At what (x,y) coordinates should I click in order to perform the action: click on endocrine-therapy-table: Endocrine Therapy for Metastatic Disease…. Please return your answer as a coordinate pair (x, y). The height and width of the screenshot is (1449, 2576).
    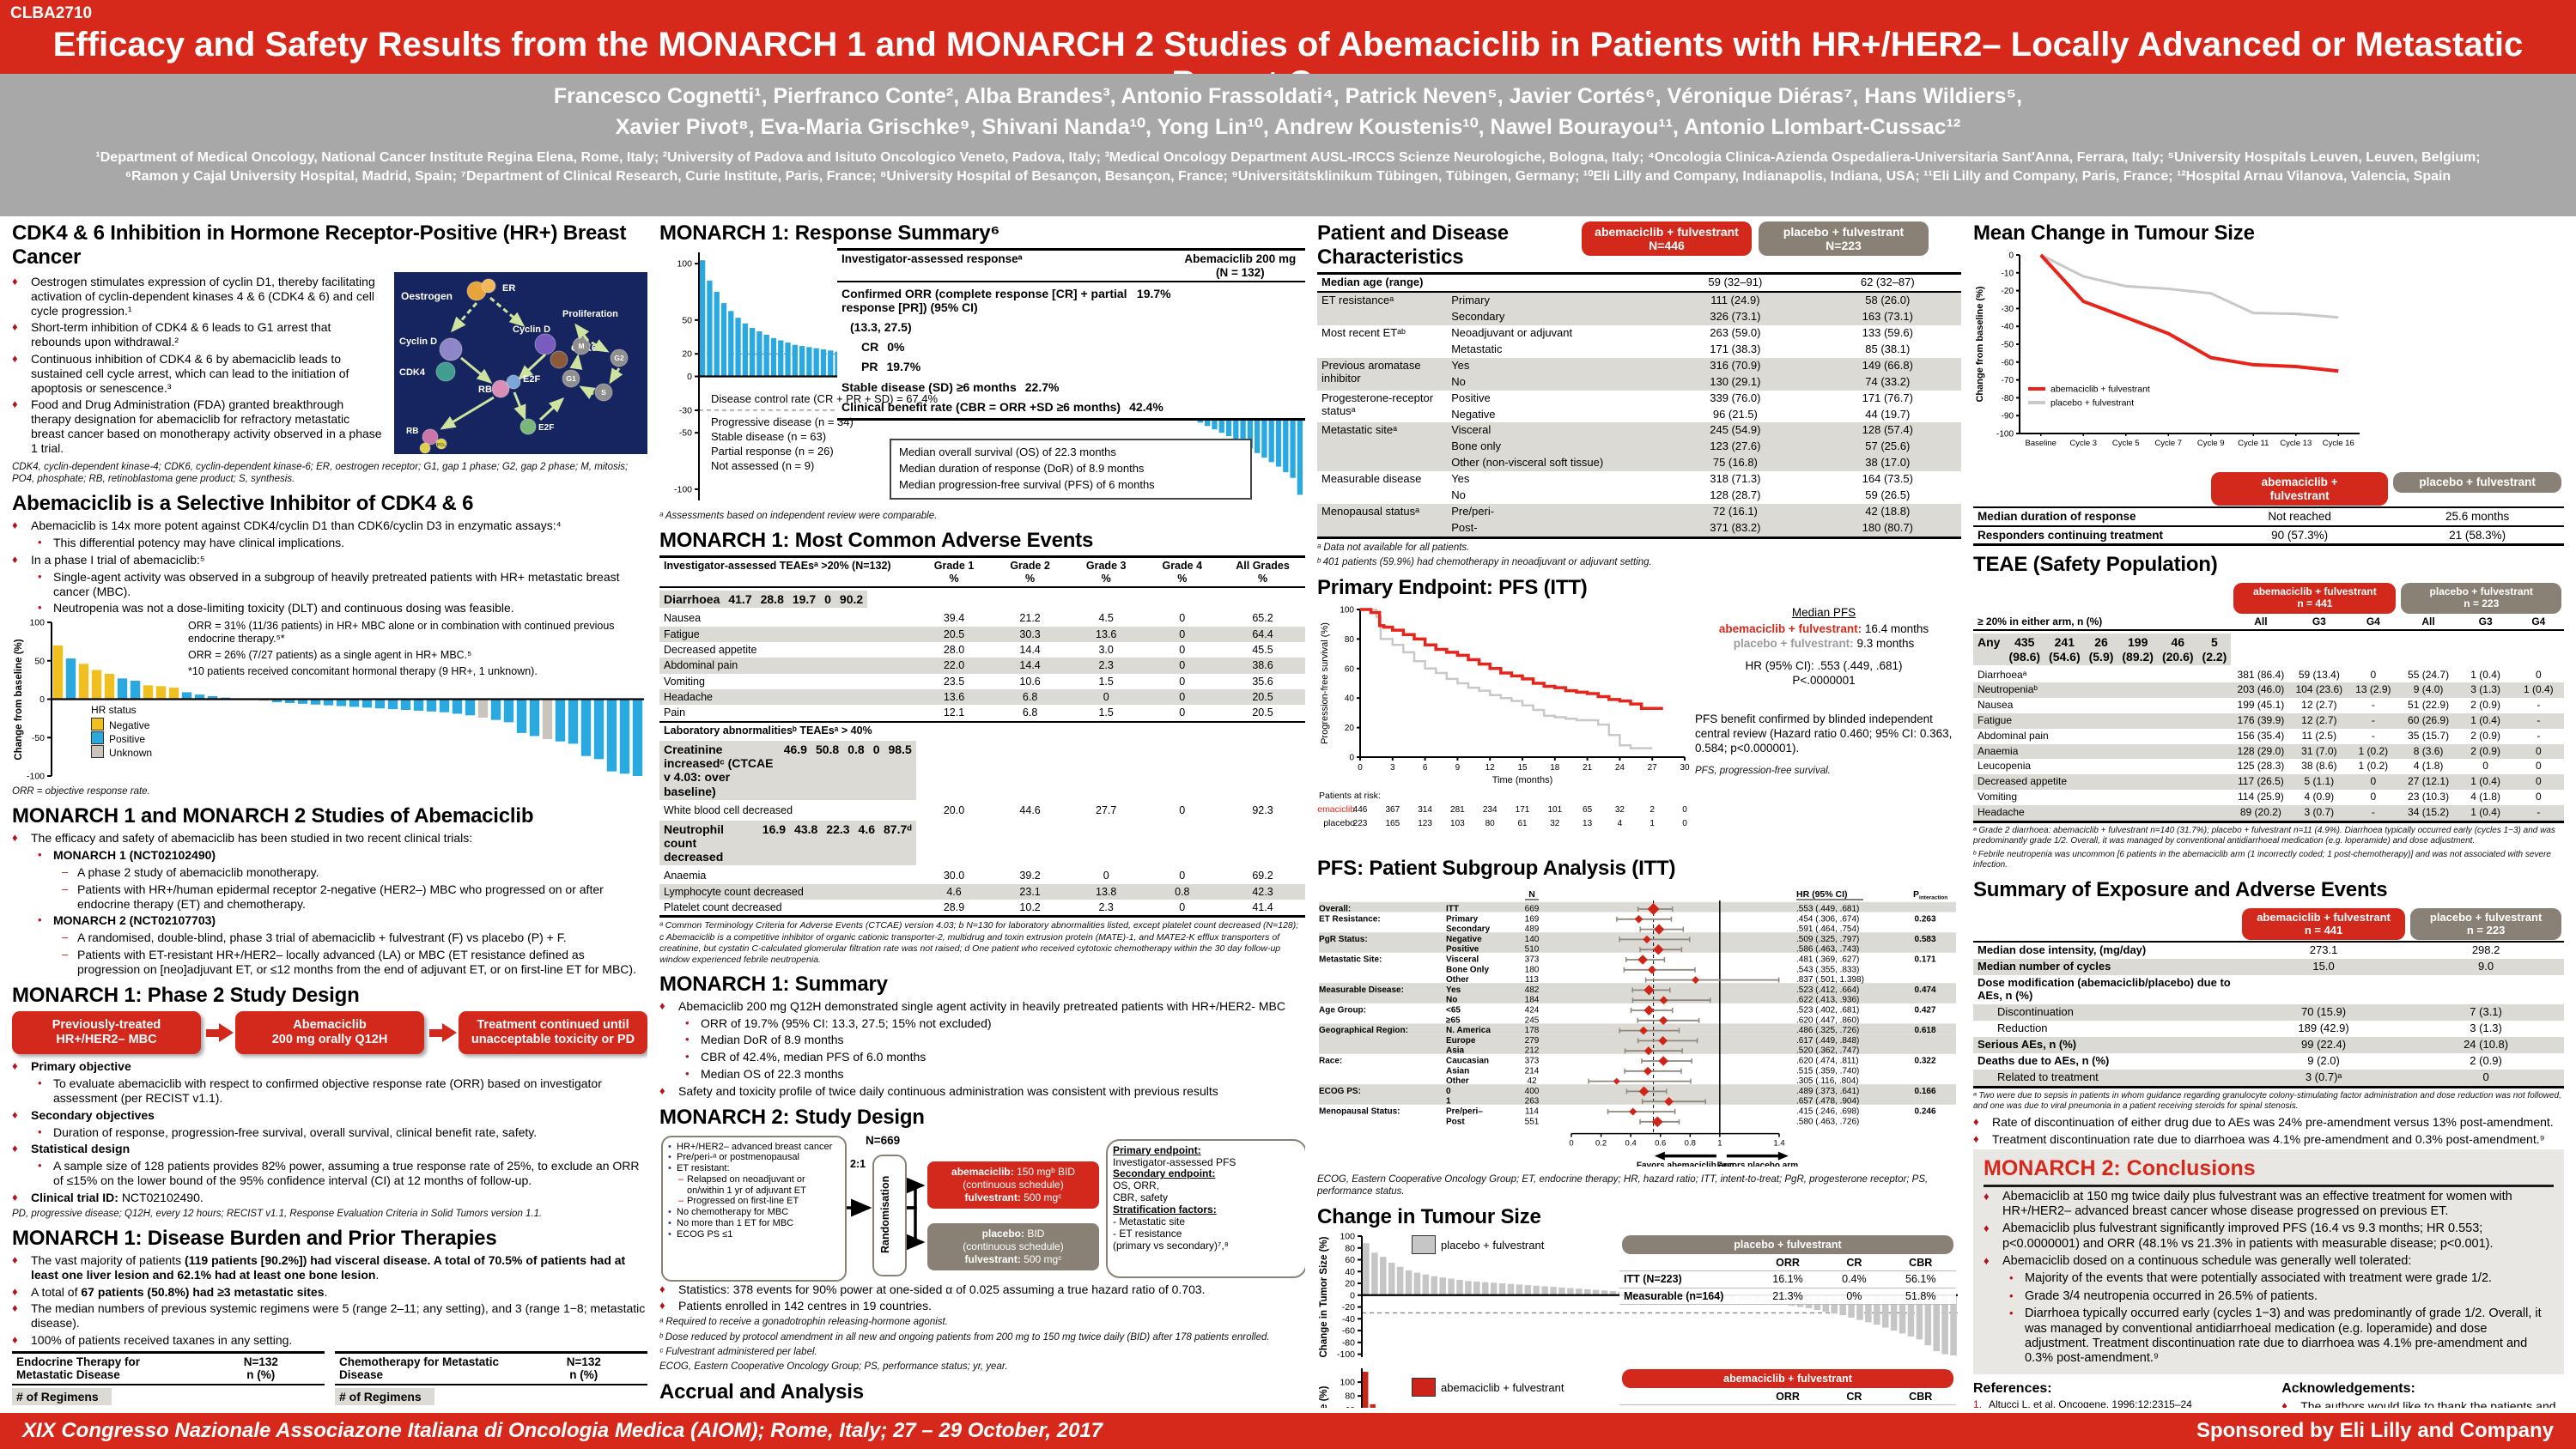
    Looking at the image, I should click on (169, 1379).